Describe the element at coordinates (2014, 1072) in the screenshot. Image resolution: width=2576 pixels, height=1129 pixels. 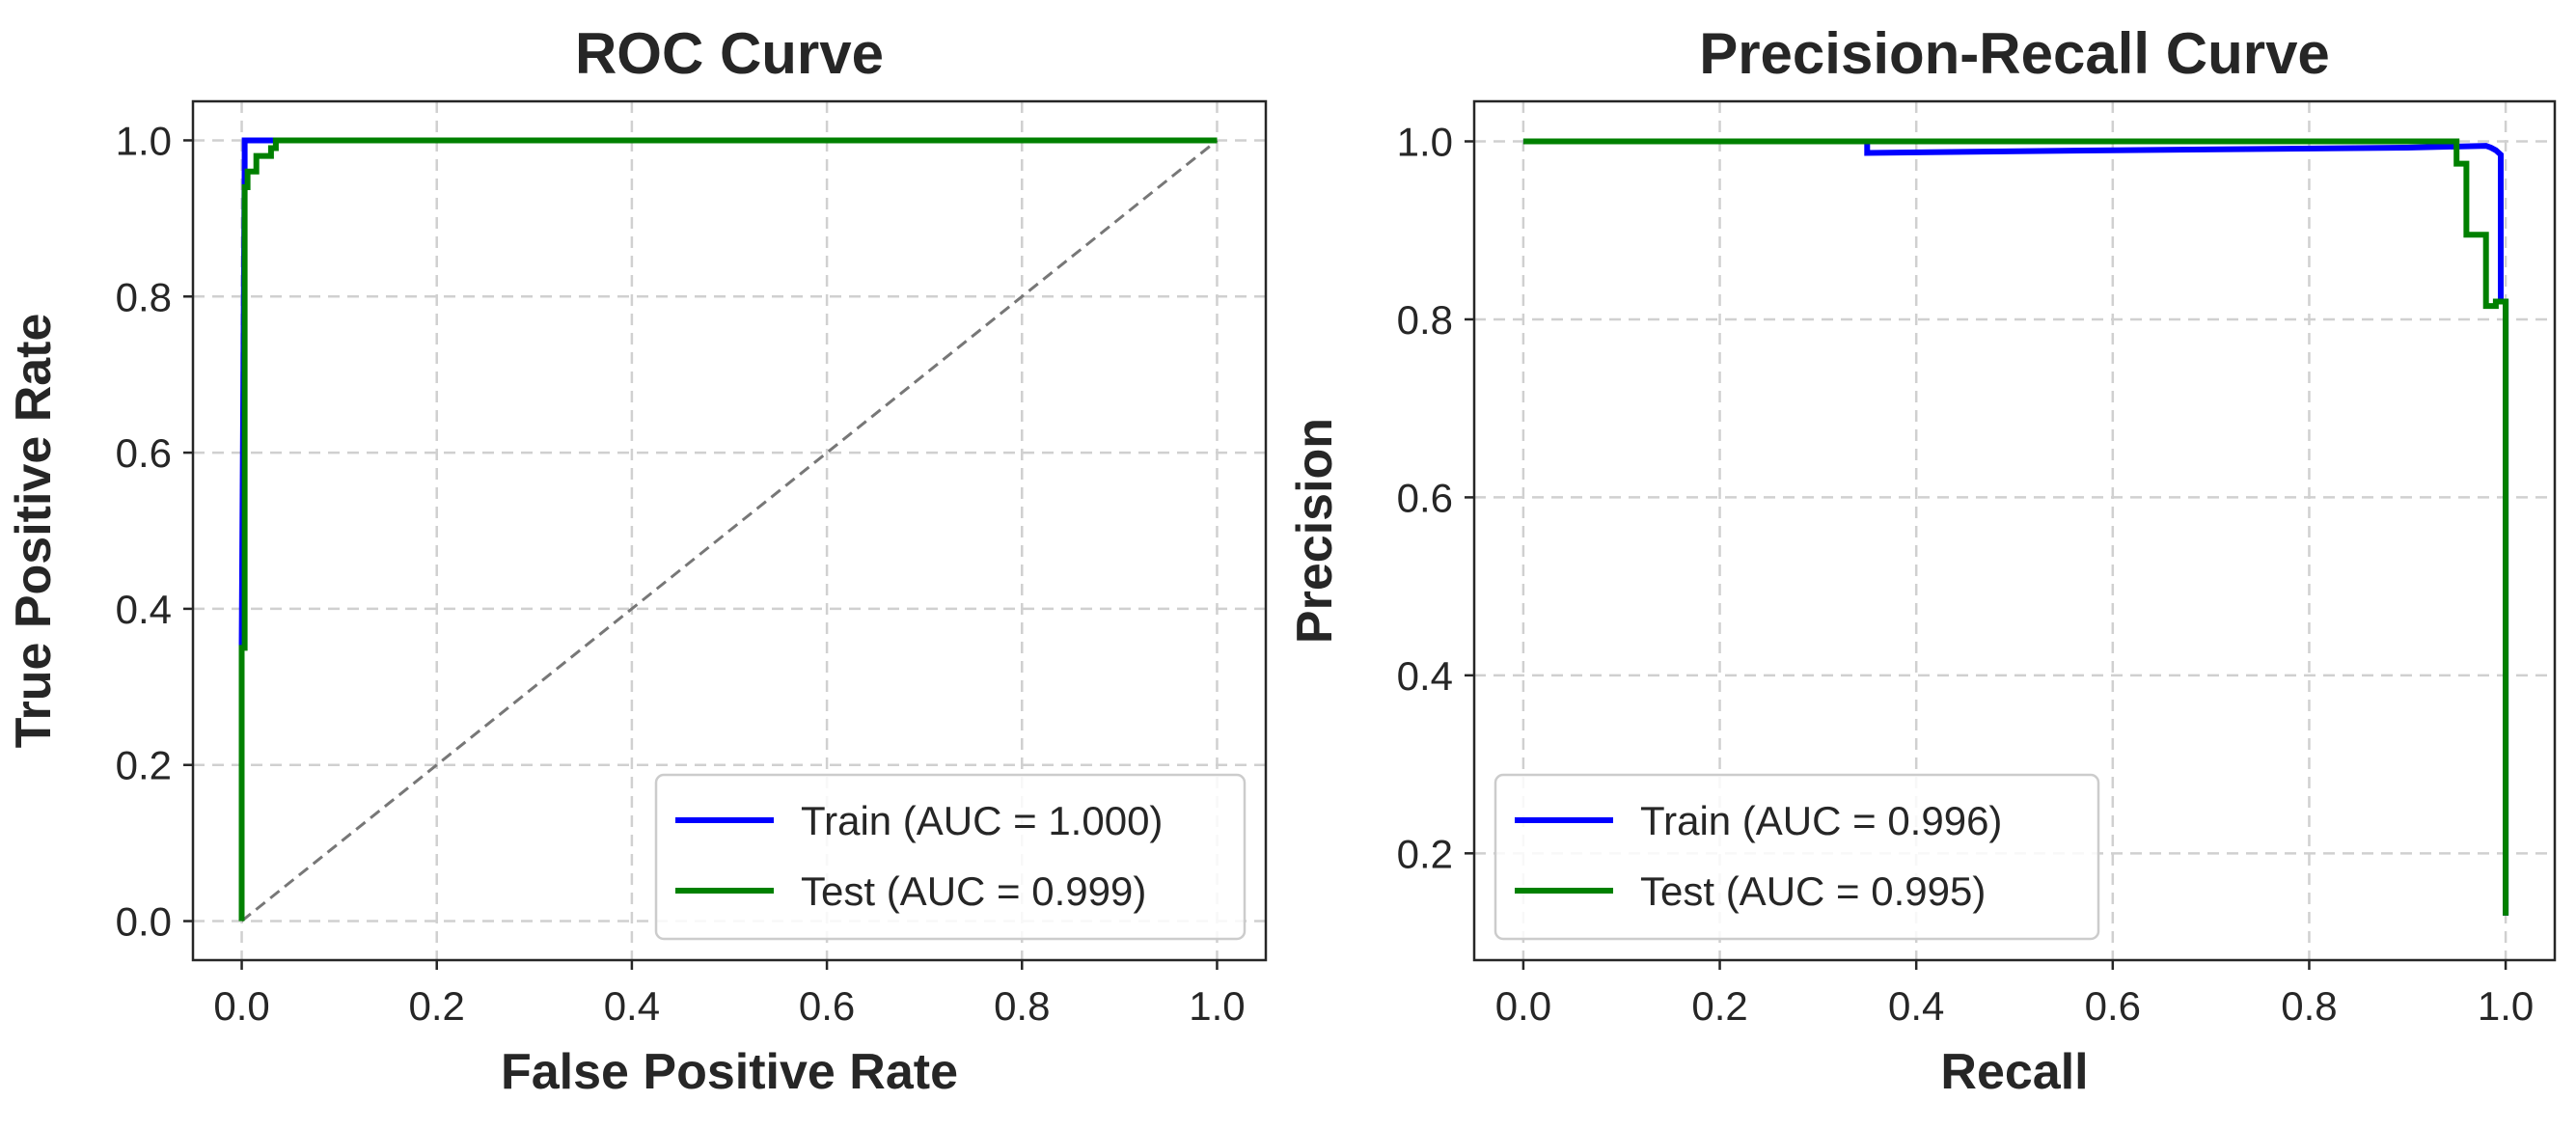
I see `x-axis-label: Recall` at that location.